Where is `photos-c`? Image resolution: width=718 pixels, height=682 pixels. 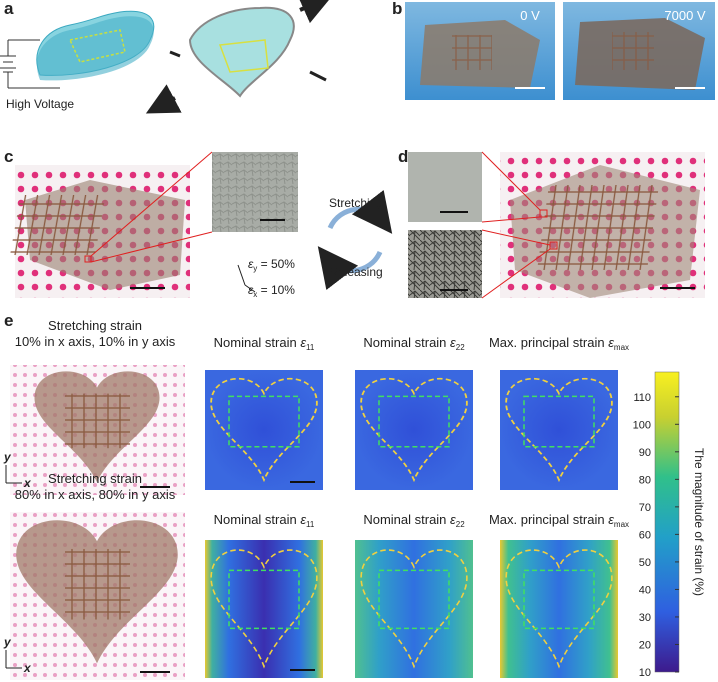 photos-c is located at coordinates (201, 224).